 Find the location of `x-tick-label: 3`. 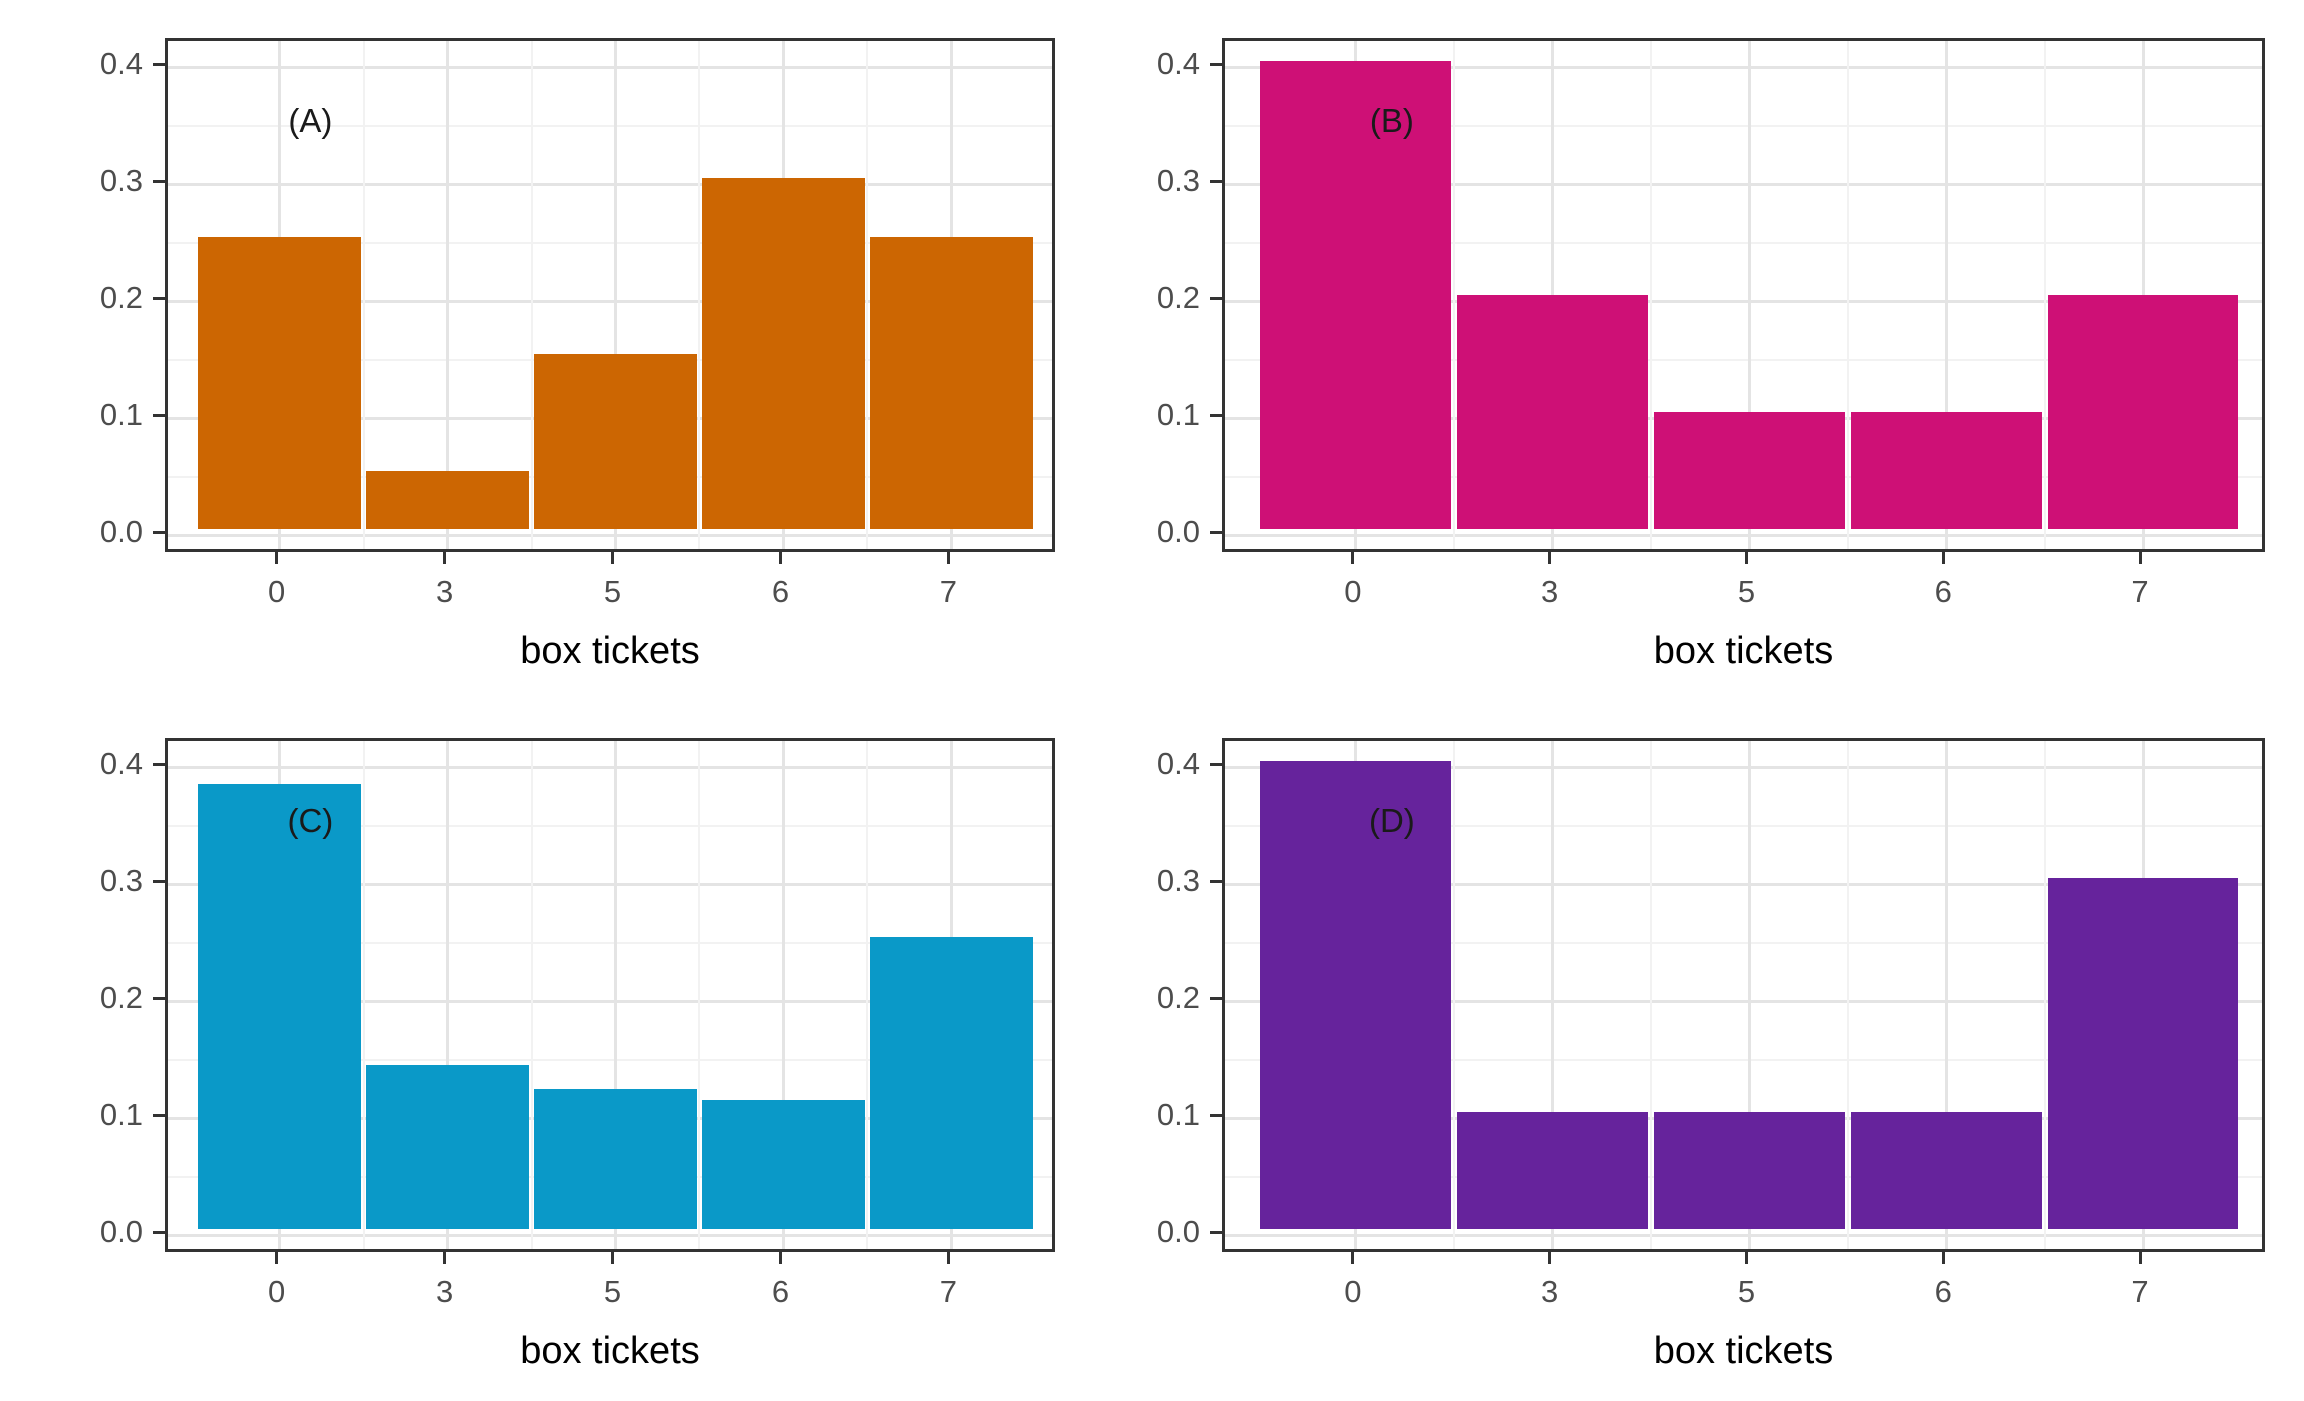

x-tick-label: 3 is located at coordinates (444, 591).